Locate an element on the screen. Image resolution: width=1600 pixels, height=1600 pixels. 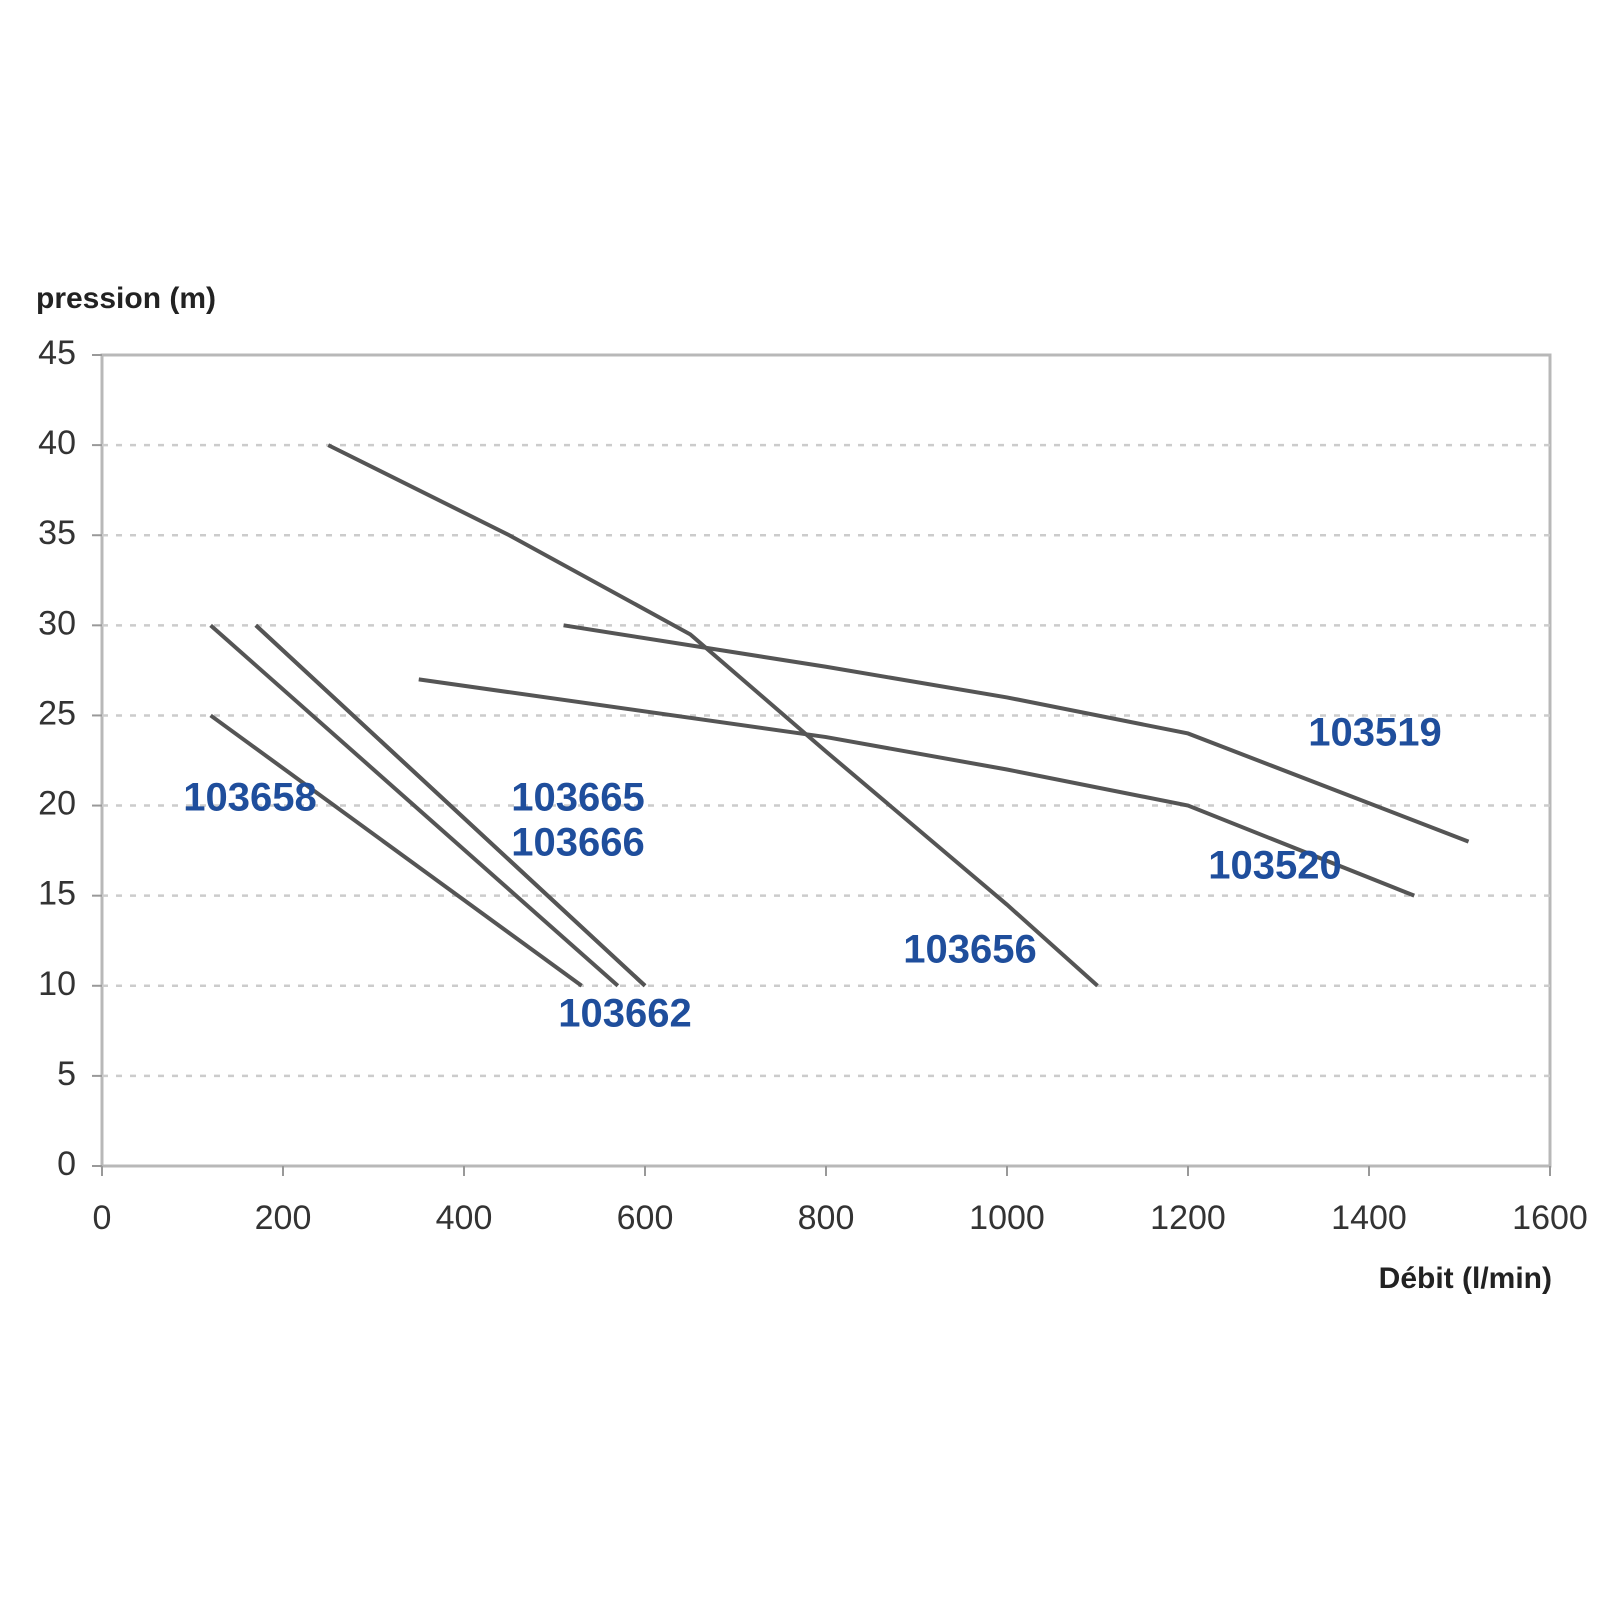
x-tick-label: 200 is located at coordinates (283, 1218).